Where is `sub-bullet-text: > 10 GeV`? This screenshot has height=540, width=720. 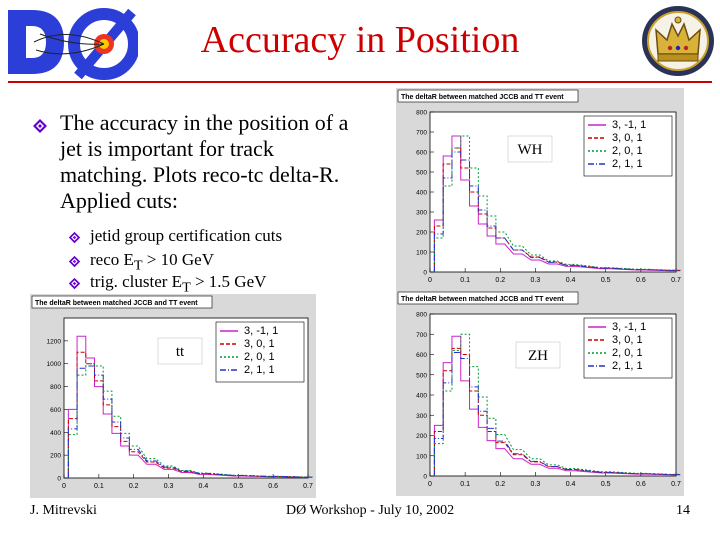 sub-bullet-text: > 10 GeV is located at coordinates (178, 259).